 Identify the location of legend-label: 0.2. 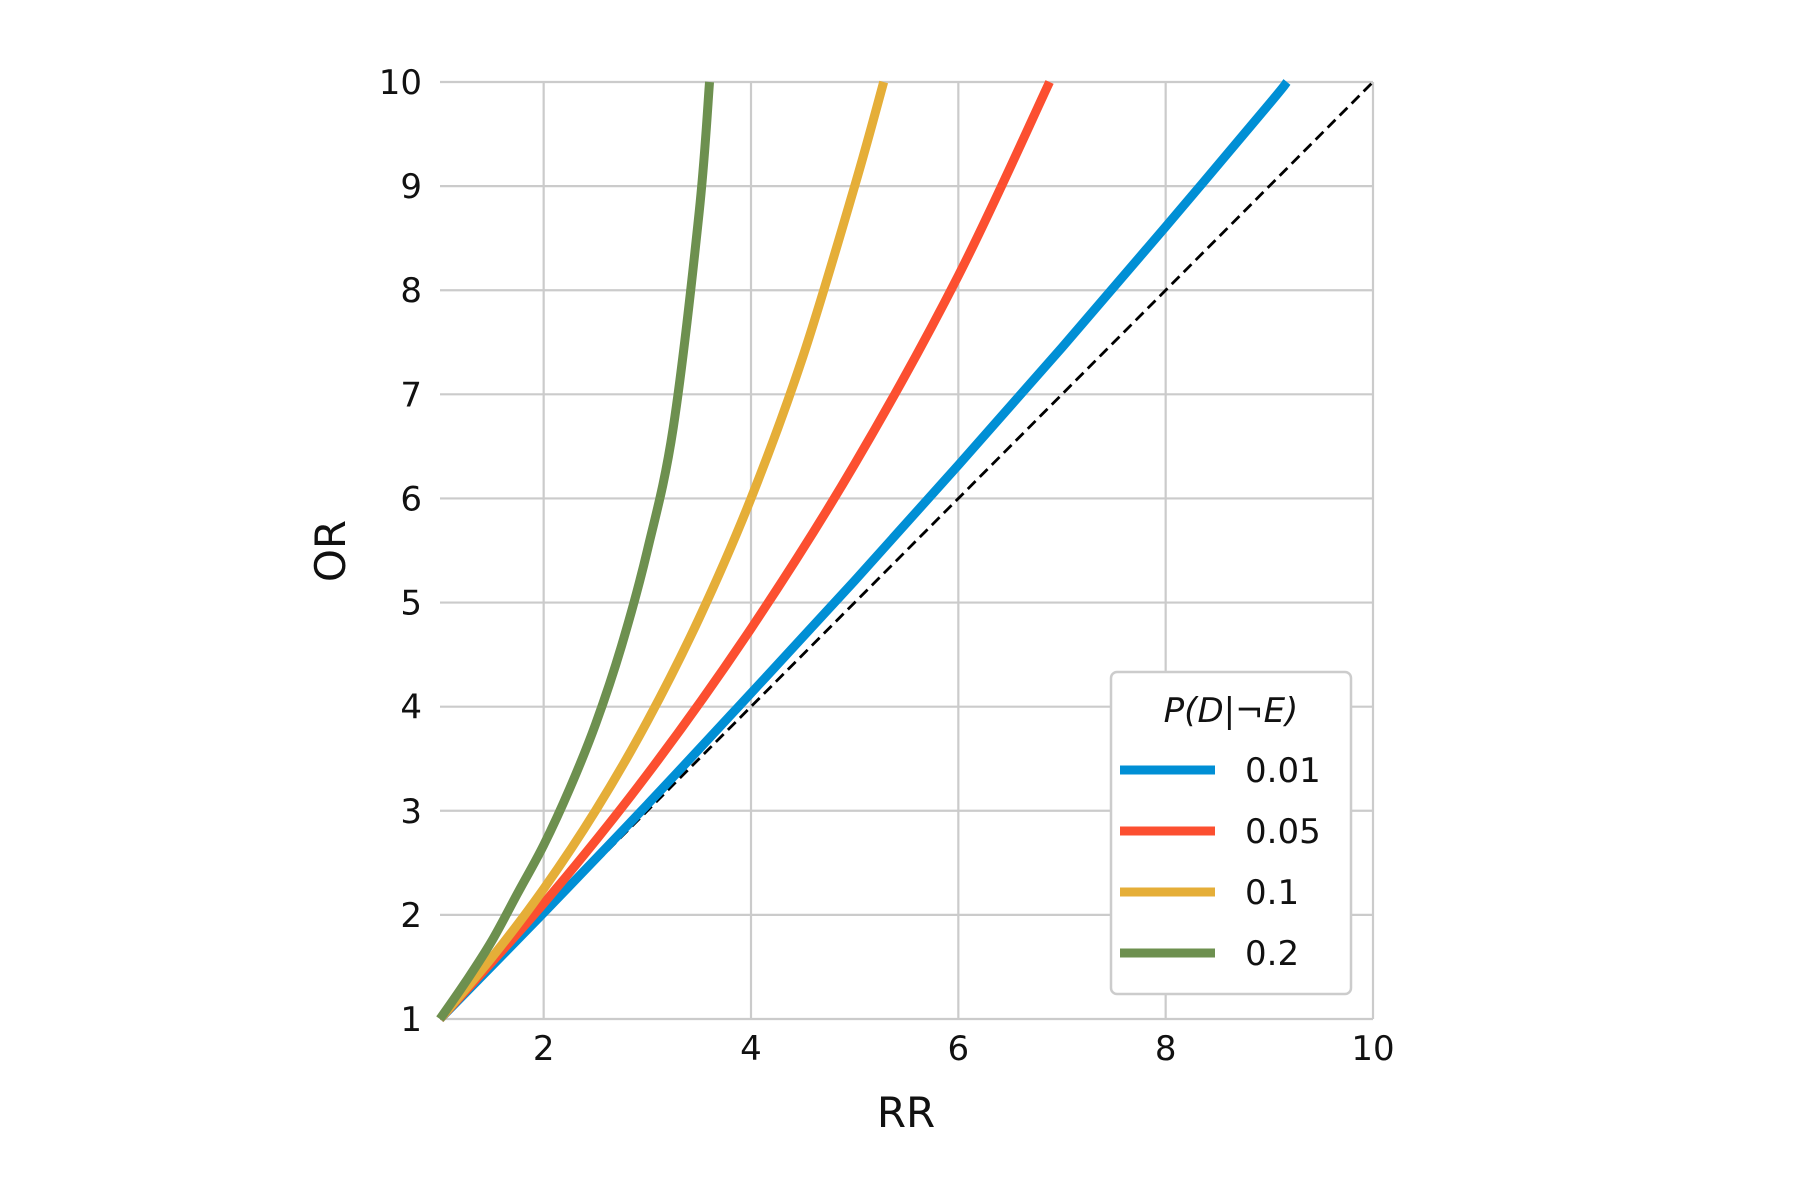
(1272, 954).